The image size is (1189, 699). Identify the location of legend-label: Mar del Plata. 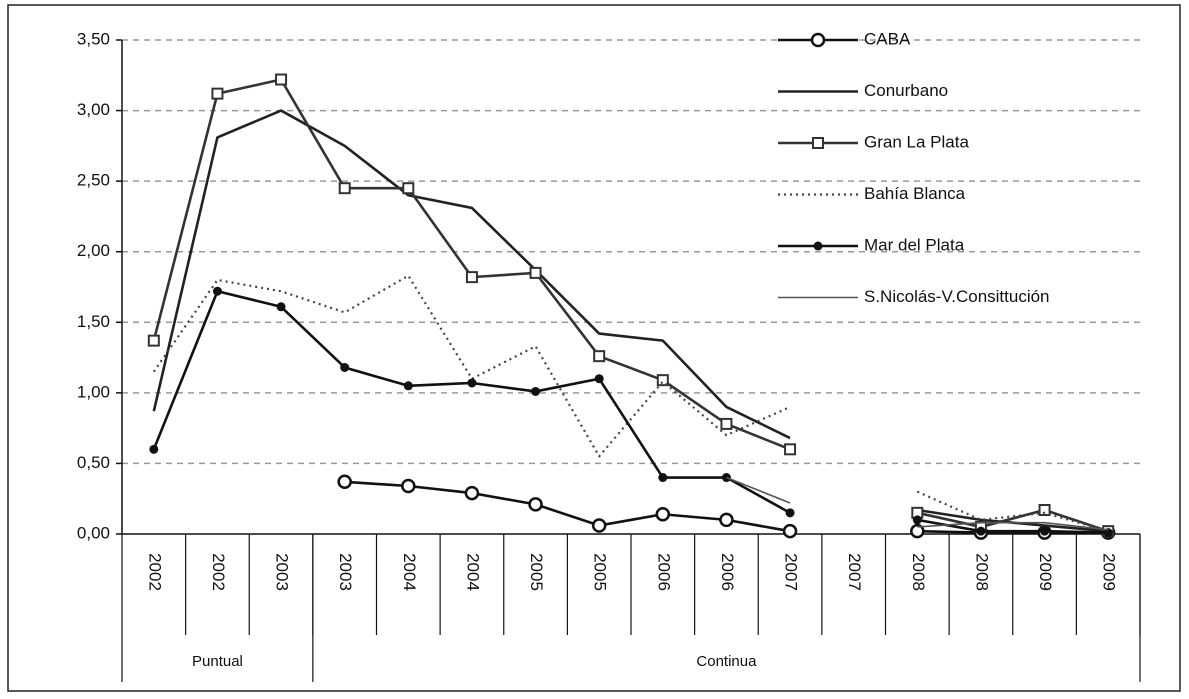
(914, 244).